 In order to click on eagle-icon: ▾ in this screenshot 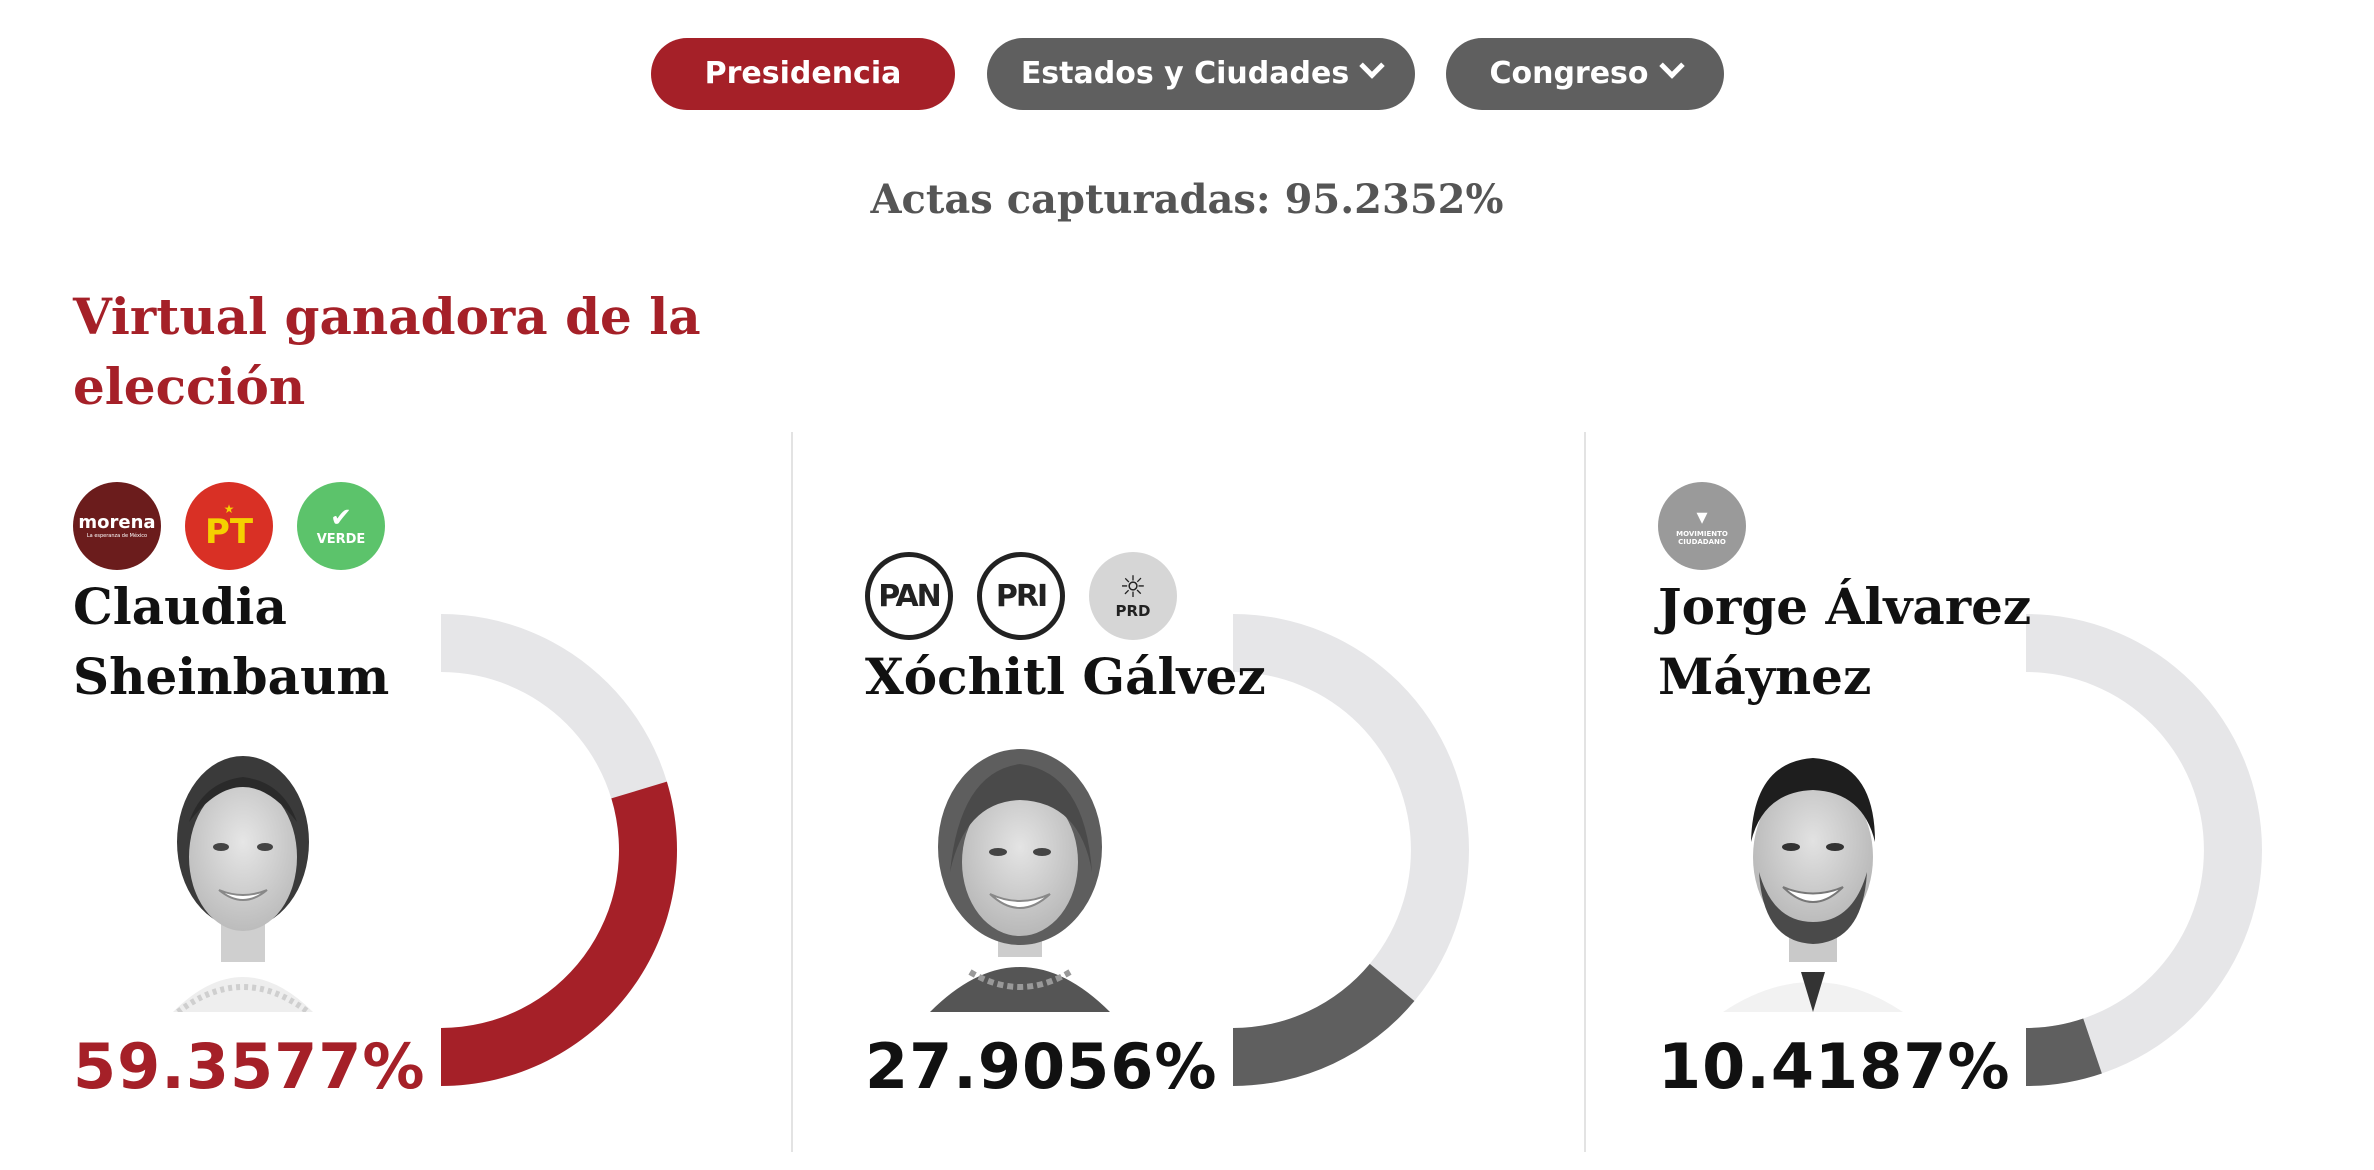, I will do `click(1702, 517)`.